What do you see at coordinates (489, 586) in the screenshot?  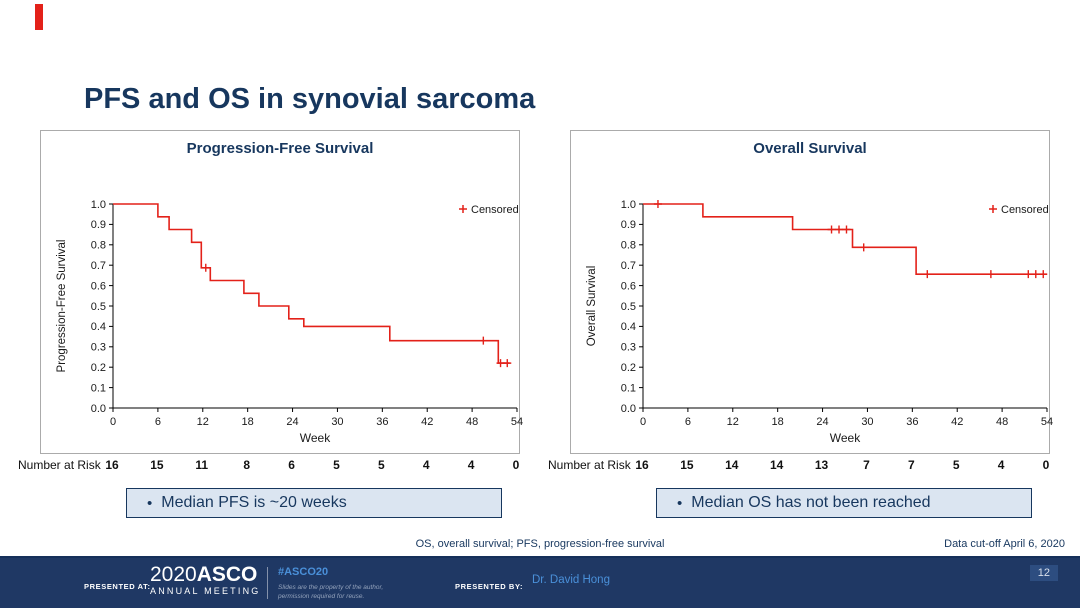 I see `presented-by-label: PRESENTED BY:` at bounding box center [489, 586].